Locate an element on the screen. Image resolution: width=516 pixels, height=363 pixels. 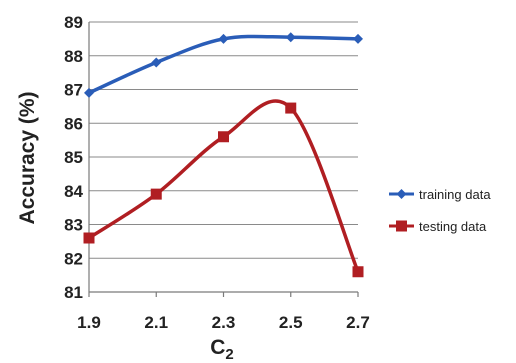
legend-label-testing: testing data is located at coordinates (453, 226).